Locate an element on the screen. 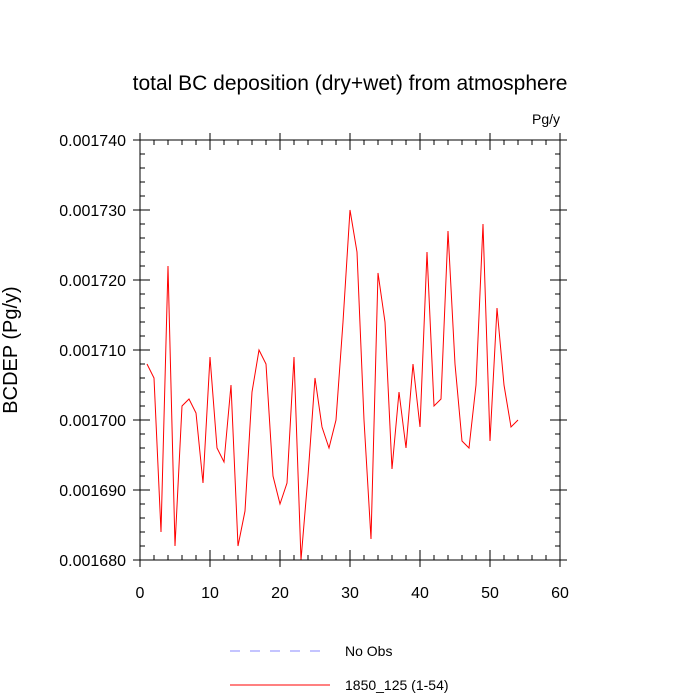 The width and height of the screenshot is (700, 700). y-tick-label: 0.001730 is located at coordinates (92, 211).